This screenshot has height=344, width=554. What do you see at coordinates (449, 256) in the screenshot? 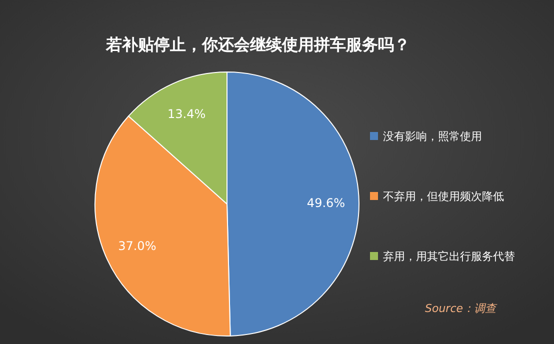
I see `legend-label: 弃用，用其它出行服务代替` at bounding box center [449, 256].